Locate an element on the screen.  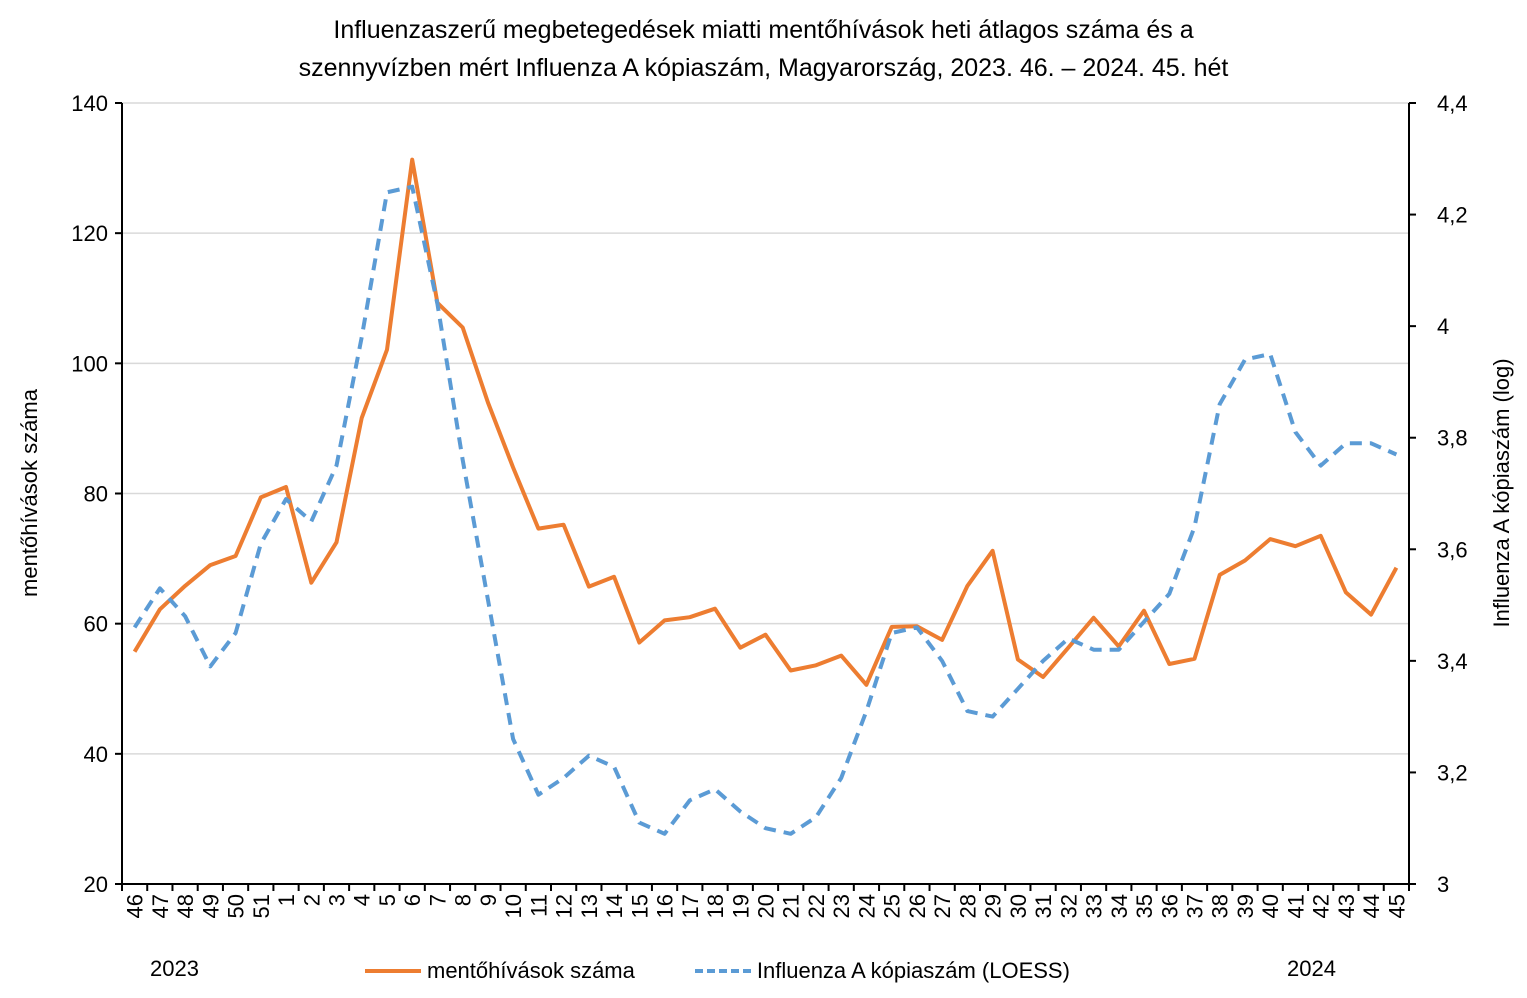
right-axis-title: Influenza A kópiaszám (log) is located at coordinates (1501, 493).